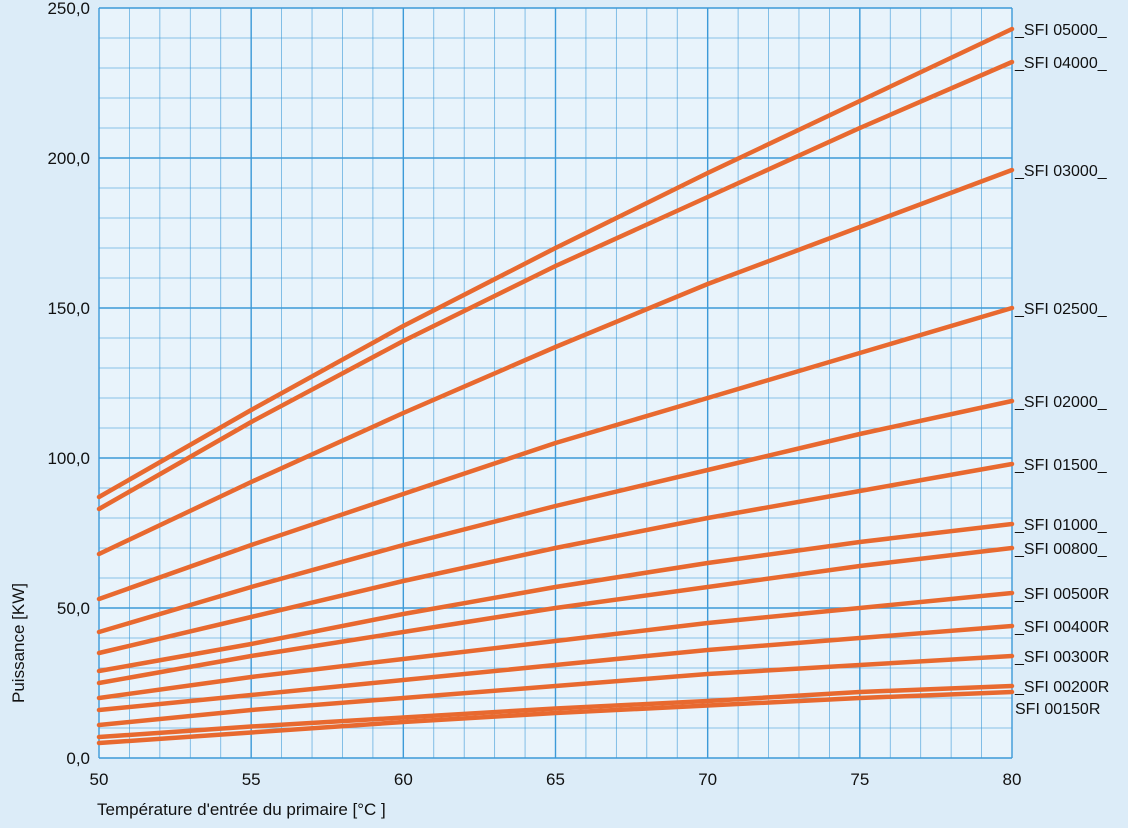  Describe the element at coordinates (68, 9) in the screenshot. I see `y-tick-label: 250,0` at that location.